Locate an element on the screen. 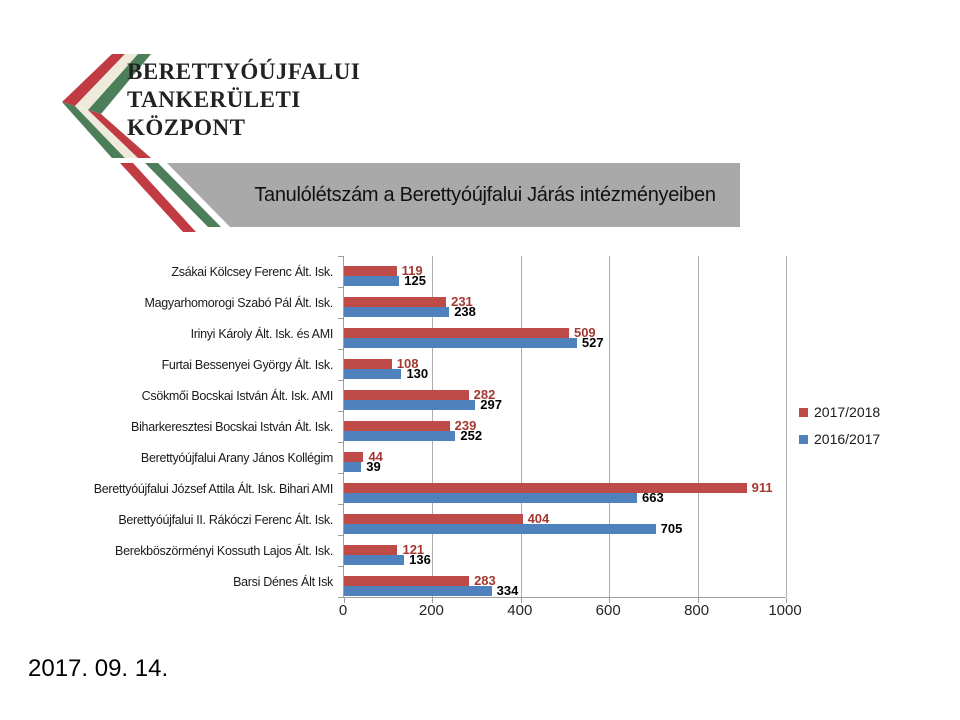  x-tick-label: 200 is located at coordinates (431, 610).